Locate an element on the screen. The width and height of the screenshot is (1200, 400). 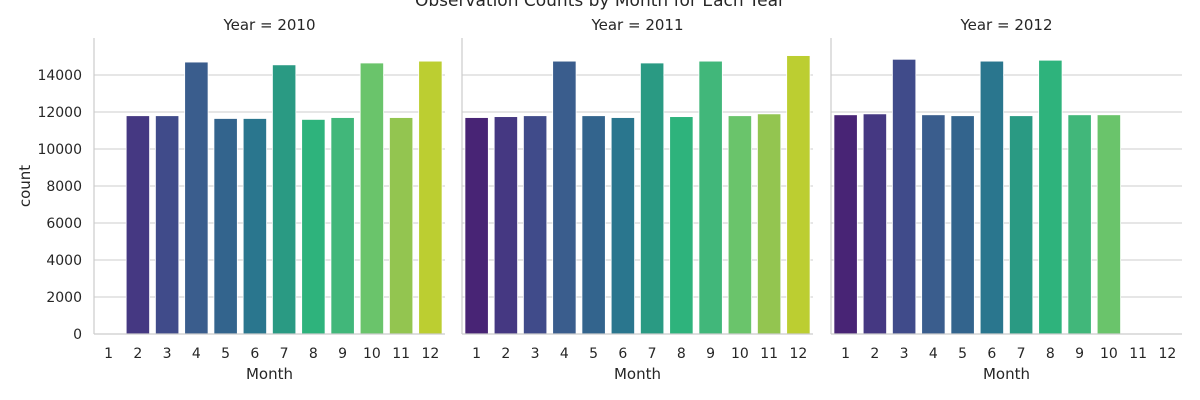
panel-title: Year = 2011 is located at coordinates (636, 25).